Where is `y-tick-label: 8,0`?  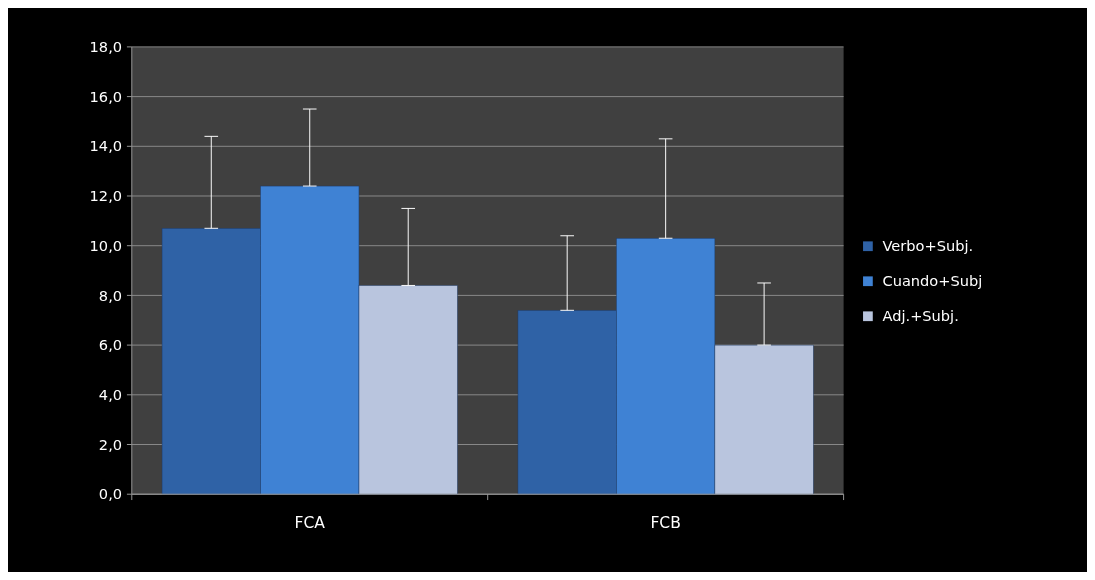 y-tick-label: 8,0 is located at coordinates (110, 295).